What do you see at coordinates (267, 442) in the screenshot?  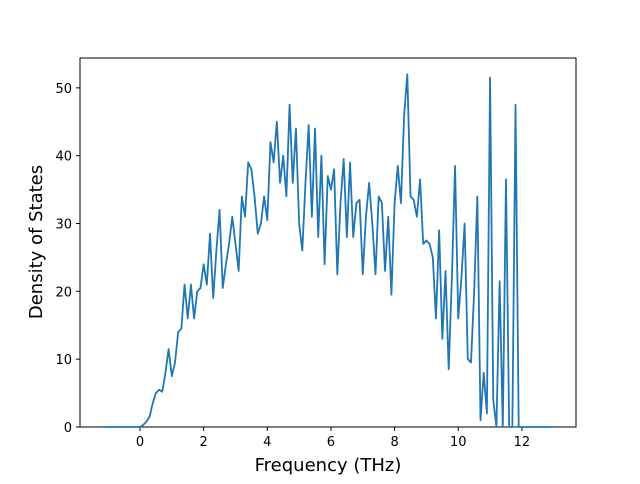 I see `x-tick-label: 4` at bounding box center [267, 442].